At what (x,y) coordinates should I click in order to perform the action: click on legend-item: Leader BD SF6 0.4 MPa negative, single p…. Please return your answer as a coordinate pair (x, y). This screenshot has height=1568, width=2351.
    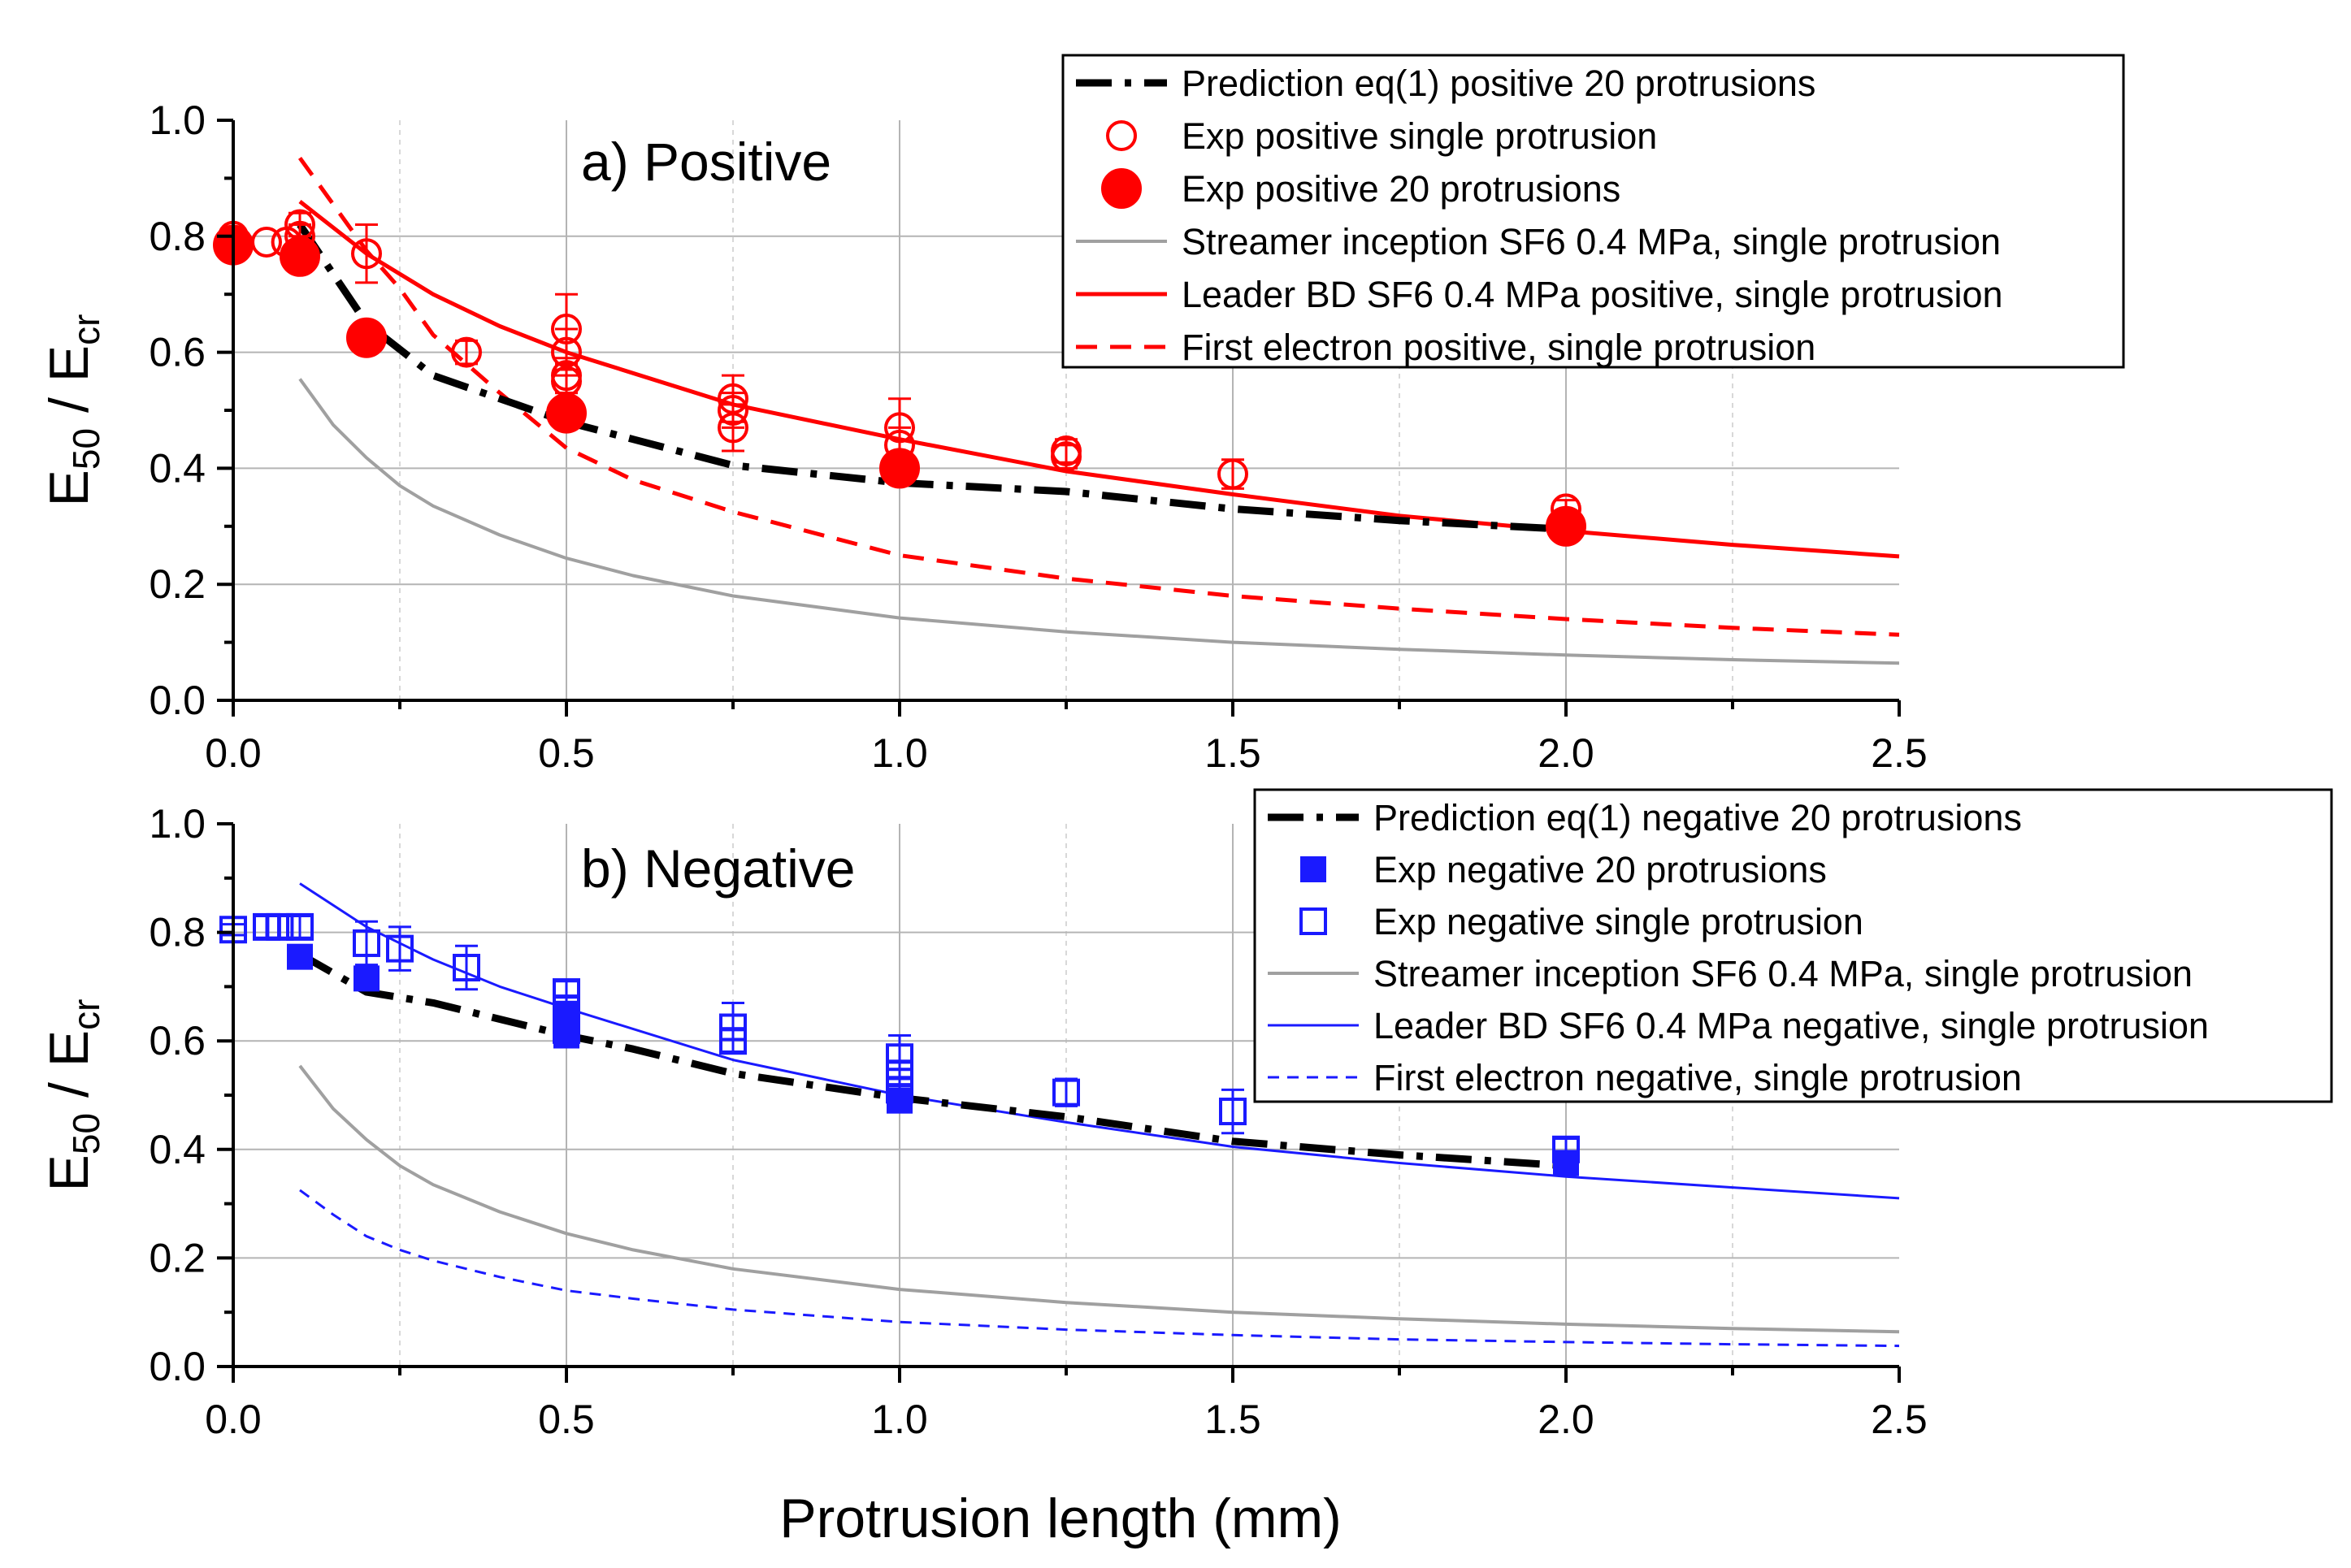
    Looking at the image, I should click on (1738, 1025).